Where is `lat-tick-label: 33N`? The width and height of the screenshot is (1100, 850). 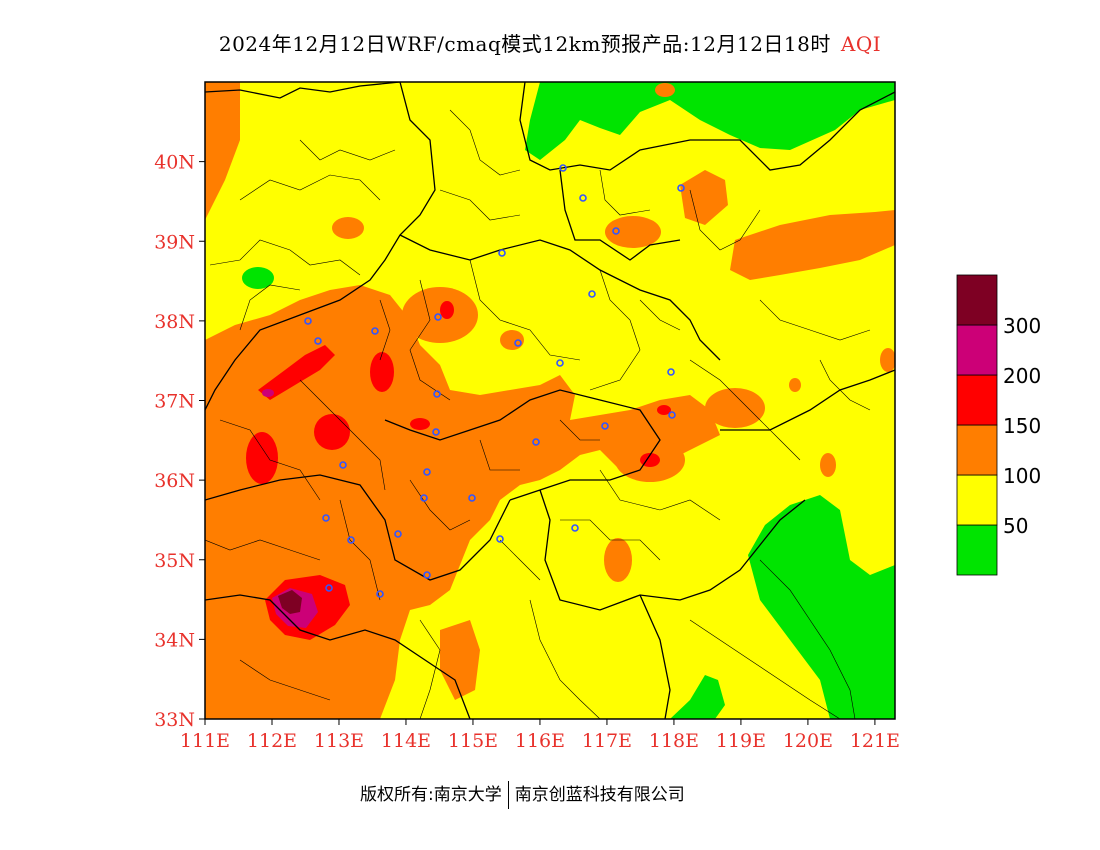 lat-tick-label: 33N is located at coordinates (174, 720).